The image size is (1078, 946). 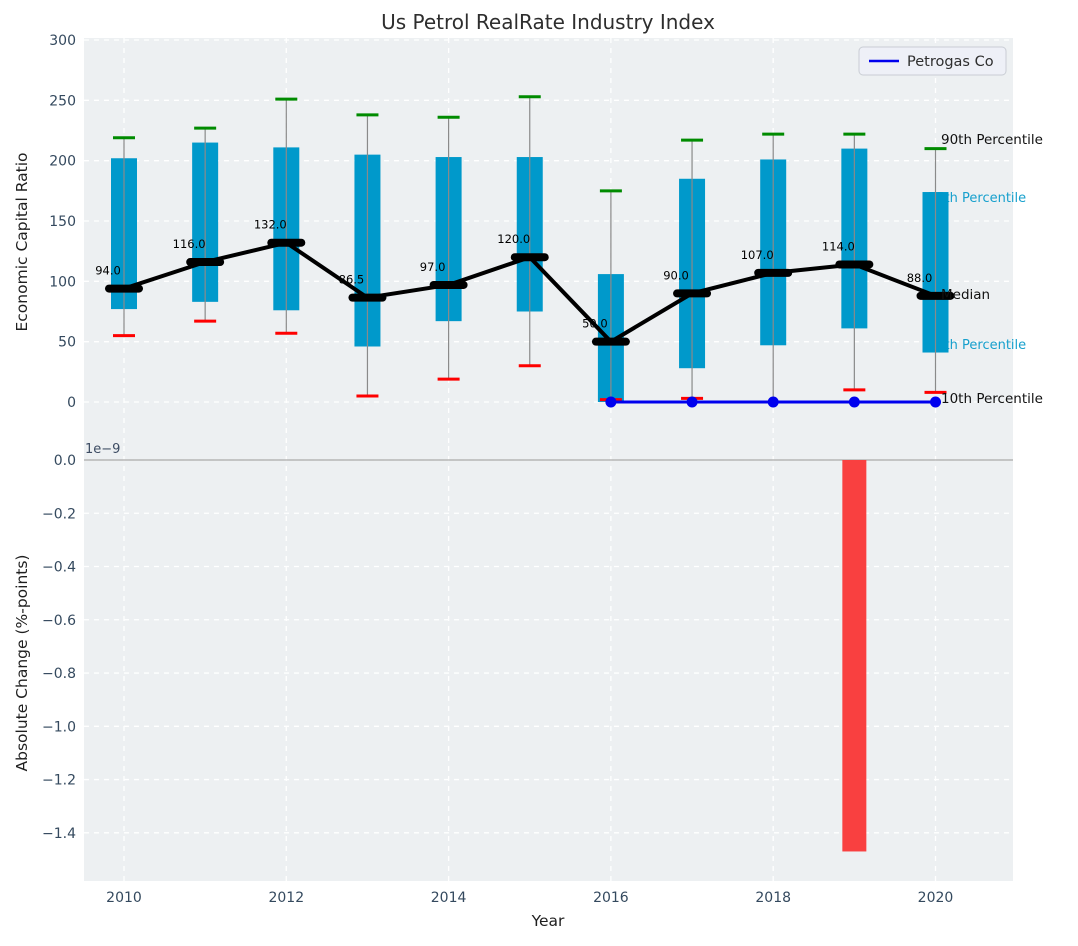 I want to click on legend-box, so click(x=932, y=61).